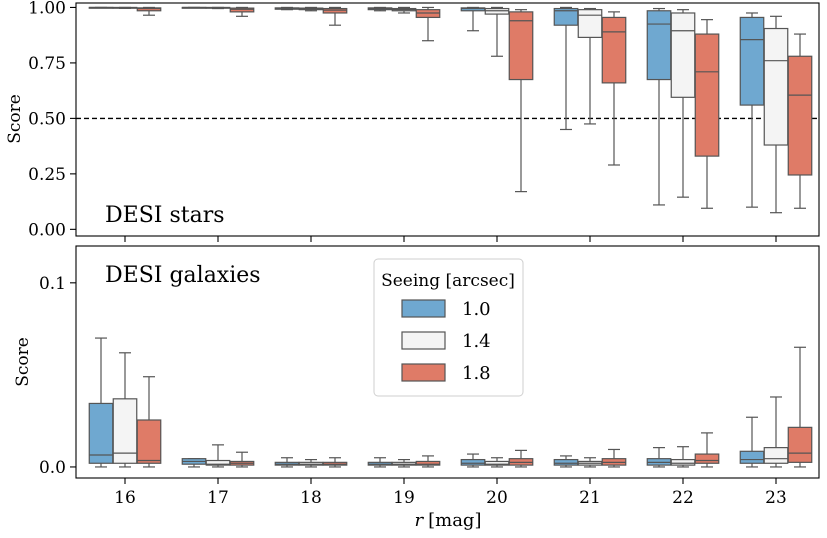 The image size is (827, 538). What do you see at coordinates (476, 373) in the screenshot?
I see `legend-label: 1.8` at bounding box center [476, 373].